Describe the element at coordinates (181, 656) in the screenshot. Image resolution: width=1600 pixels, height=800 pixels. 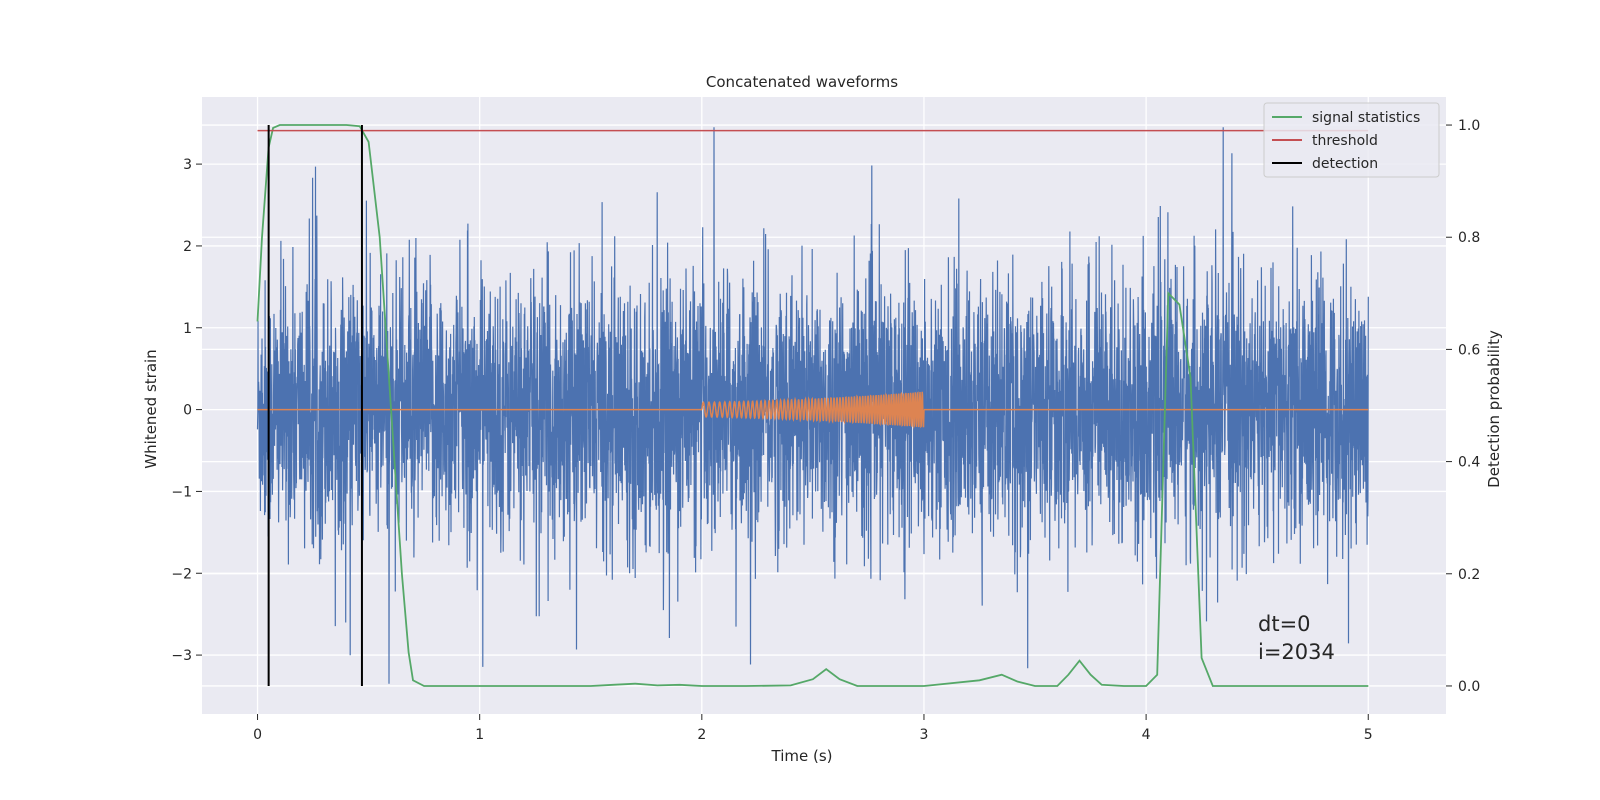
I see `y-tick-label-left: −3` at that location.